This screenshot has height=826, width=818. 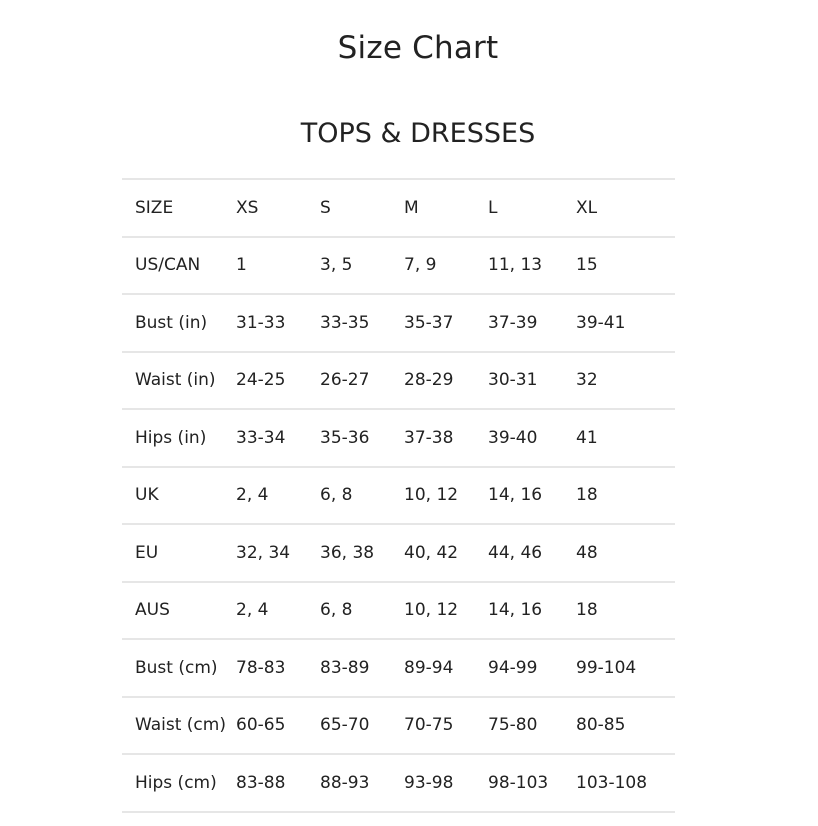 I want to click on table-cell: 39-40, so click(x=513, y=437).